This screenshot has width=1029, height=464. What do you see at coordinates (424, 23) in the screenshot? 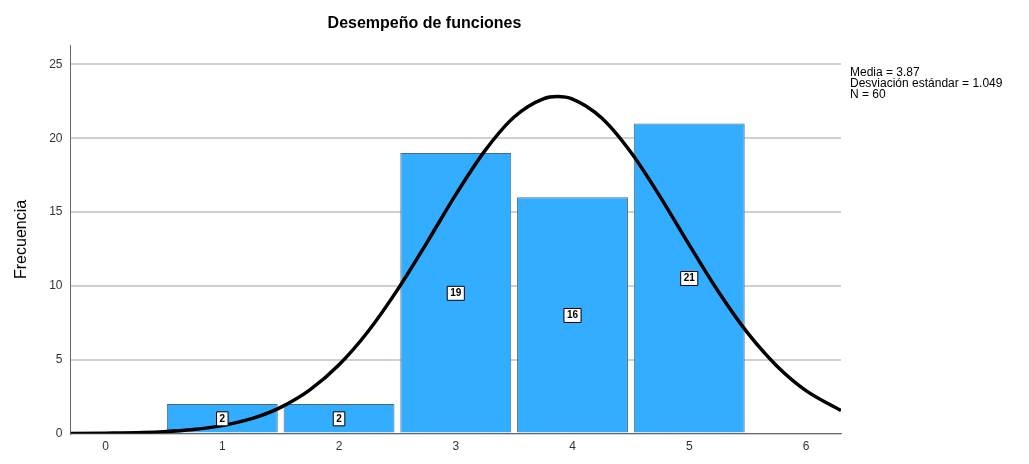
I see `chart-title: Desempeño de funciones` at bounding box center [424, 23].